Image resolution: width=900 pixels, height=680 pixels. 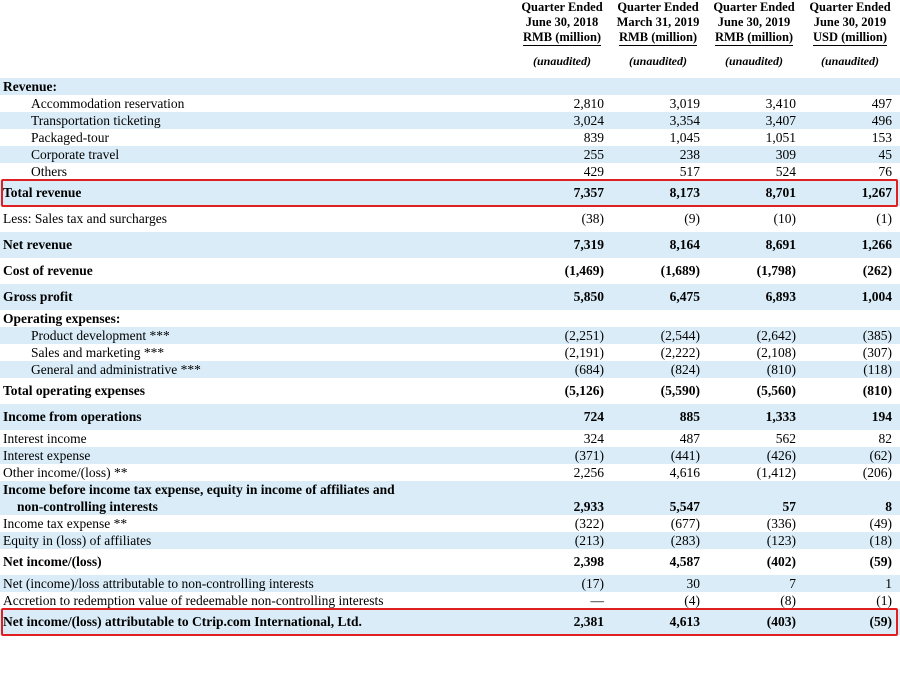 I want to click on value-cell: 3,024, so click(x=588, y=120).